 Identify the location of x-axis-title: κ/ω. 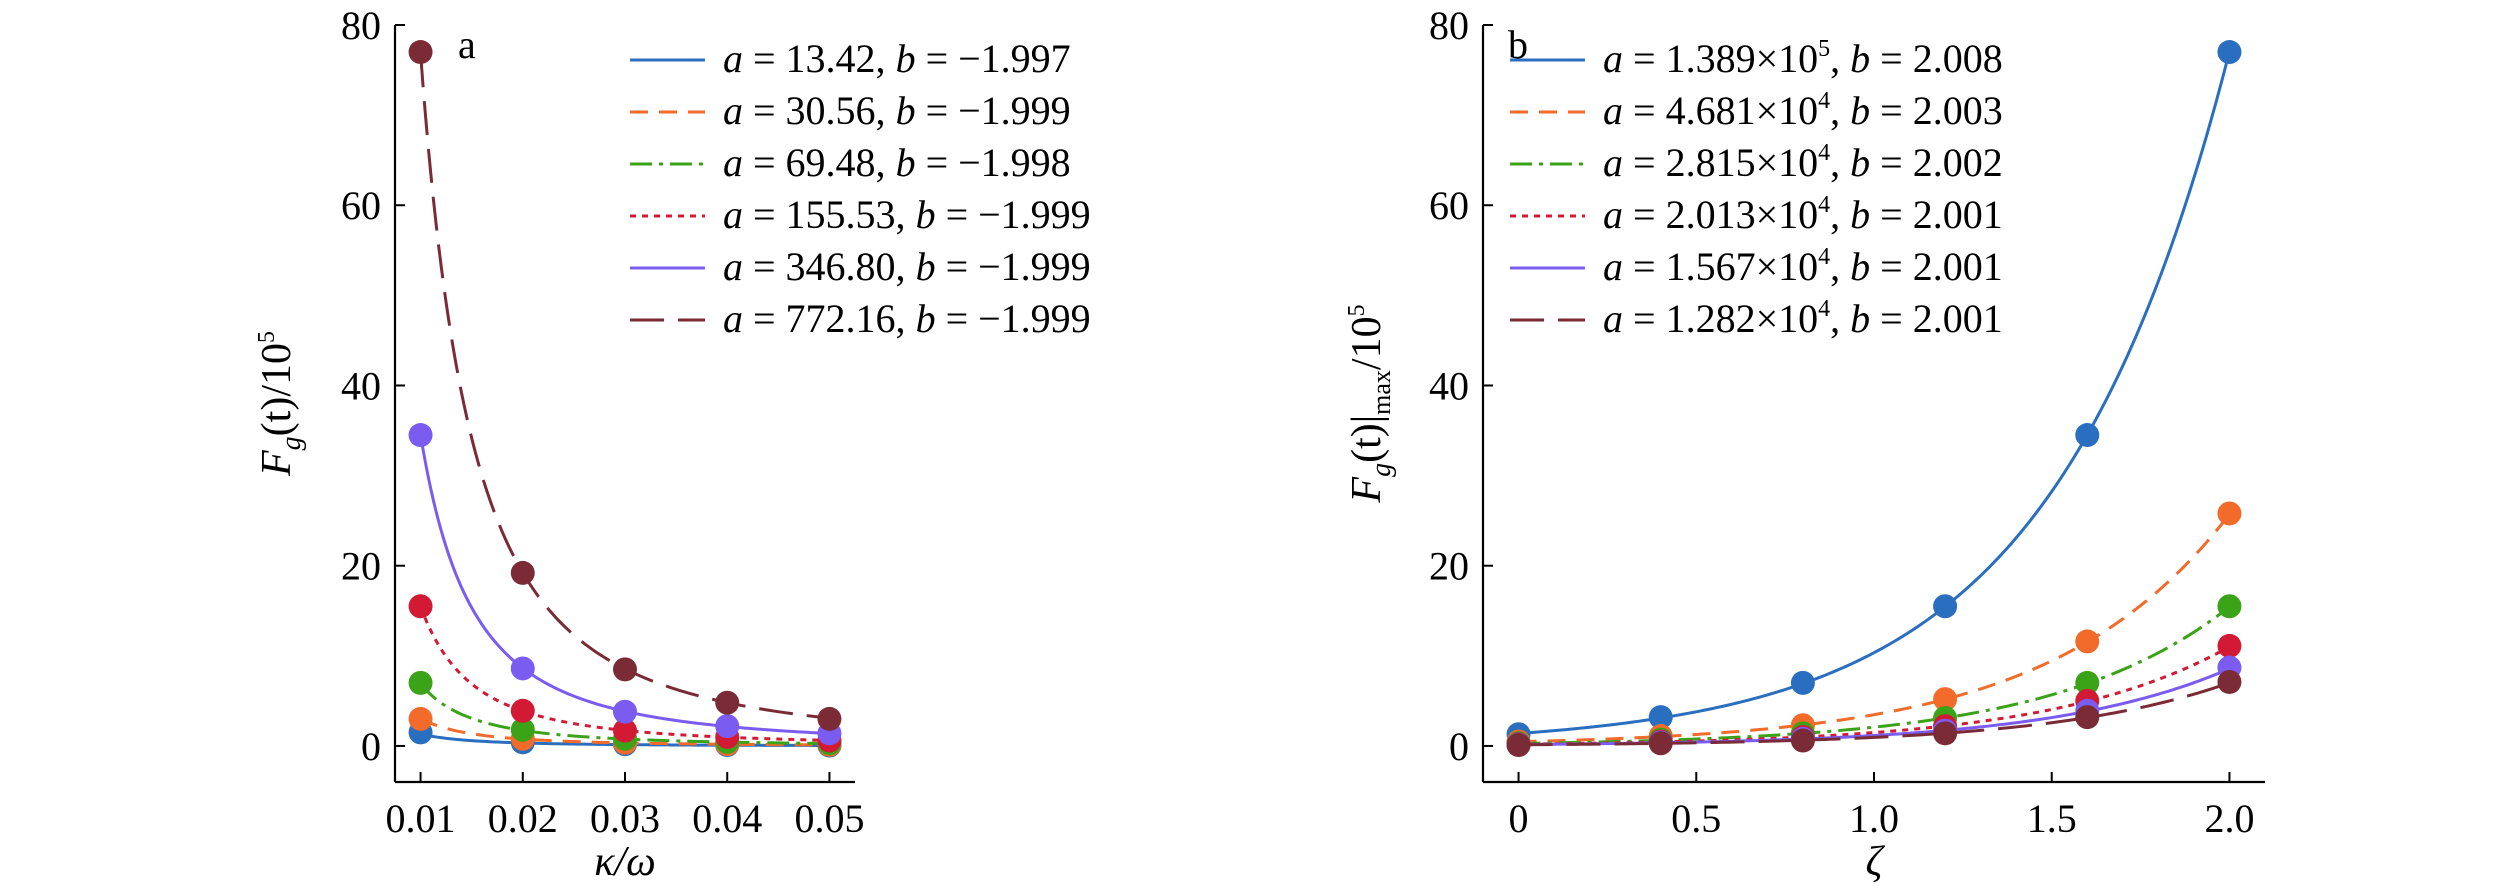
(624, 862).